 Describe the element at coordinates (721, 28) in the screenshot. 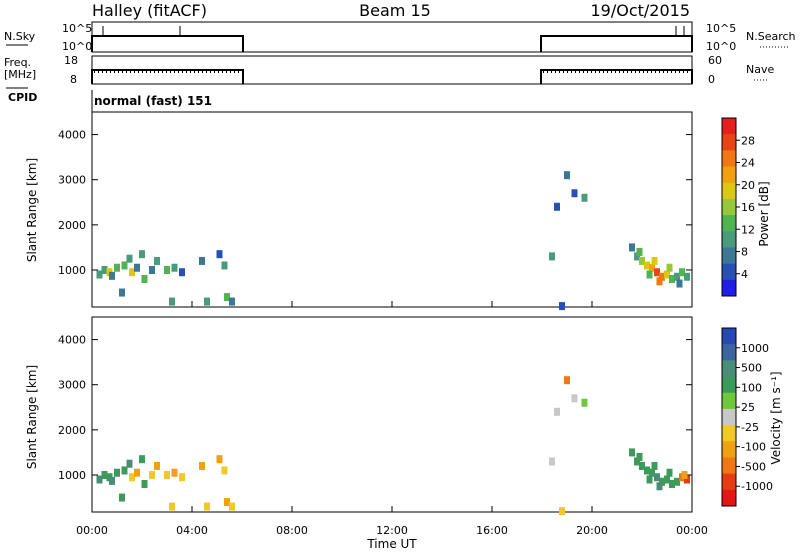

I see `nsearch-tick-high: 10^5` at that location.